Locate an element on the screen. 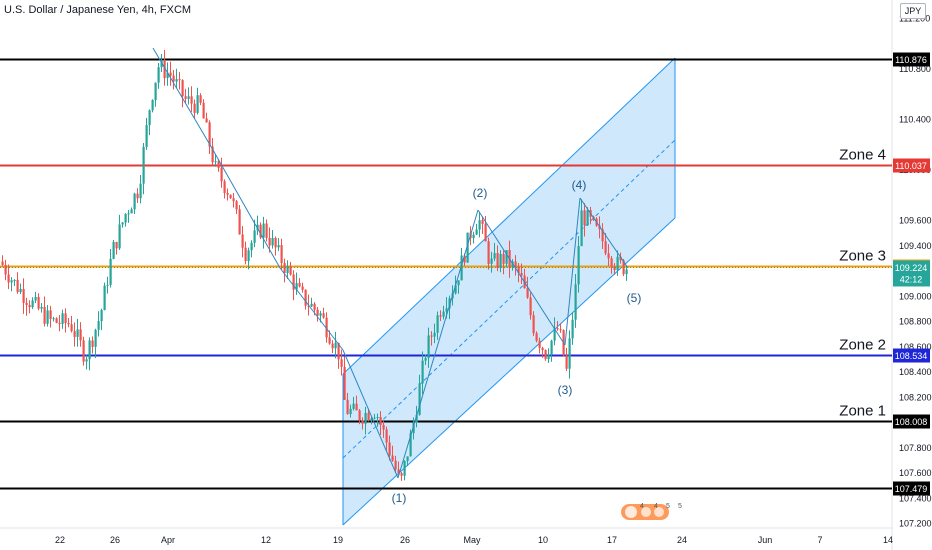 The height and width of the screenshot is (550, 932). y-tick-label: 109.400 is located at coordinates (915, 246).